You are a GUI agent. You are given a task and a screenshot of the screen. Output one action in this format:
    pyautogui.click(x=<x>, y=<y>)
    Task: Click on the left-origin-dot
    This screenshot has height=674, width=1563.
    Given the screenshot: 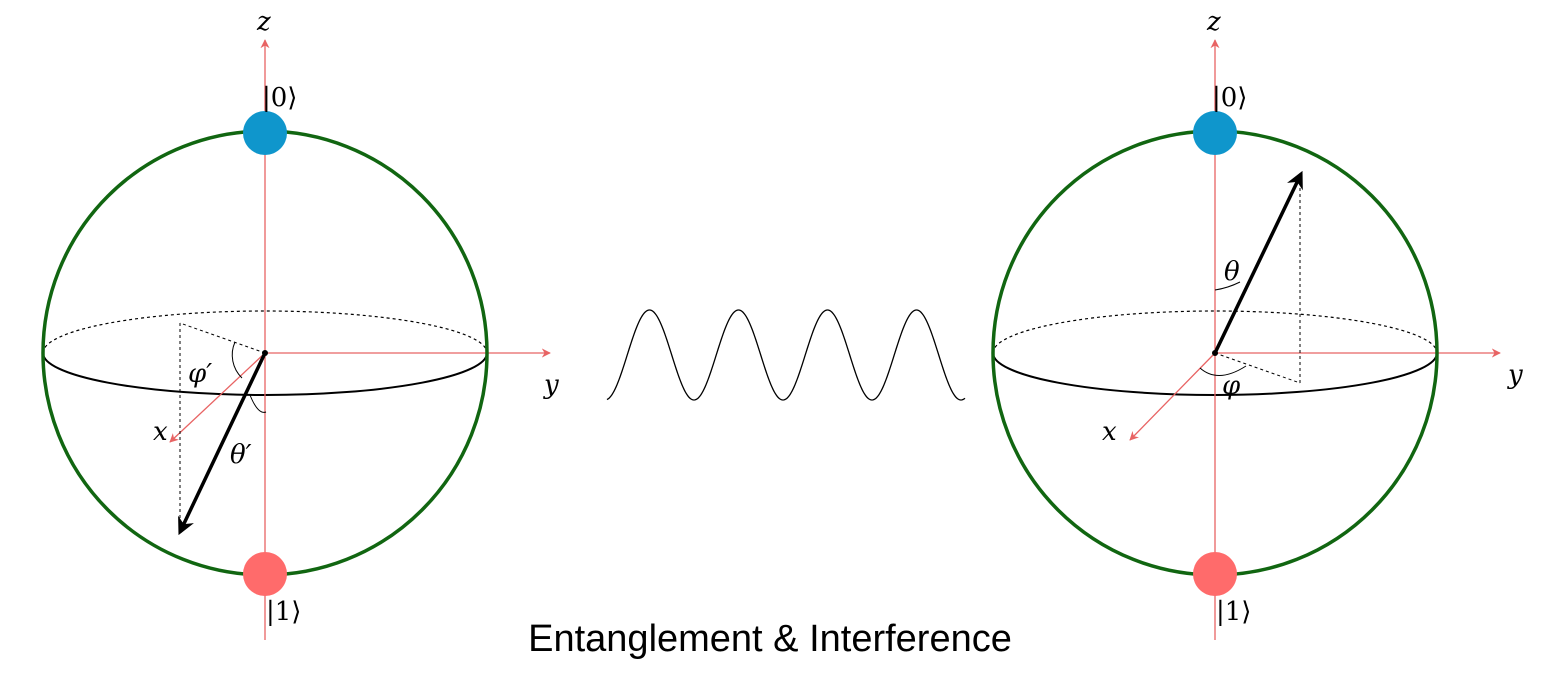 What is the action you would take?
    pyautogui.click(x=265, y=353)
    